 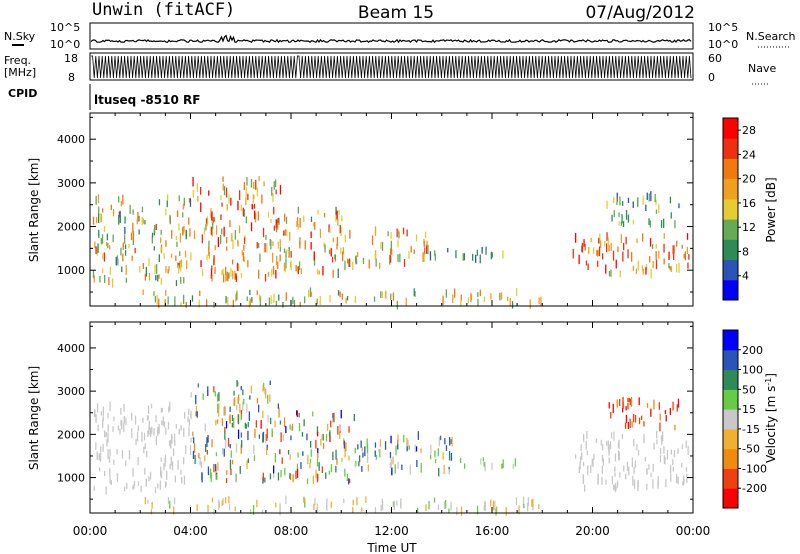 What do you see at coordinates (492, 531) in the screenshot?
I see `x-tick-label: 16:00` at bounding box center [492, 531].